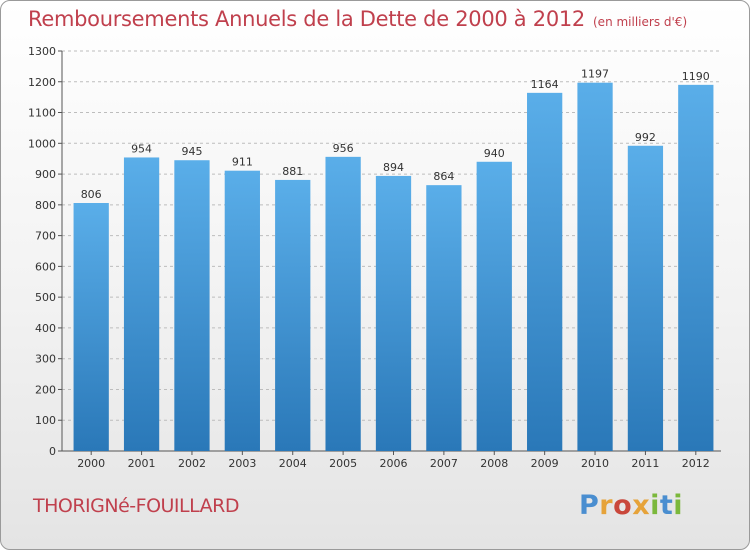  What do you see at coordinates (45, 420) in the screenshot?
I see `y-tick-label: 100` at bounding box center [45, 420].